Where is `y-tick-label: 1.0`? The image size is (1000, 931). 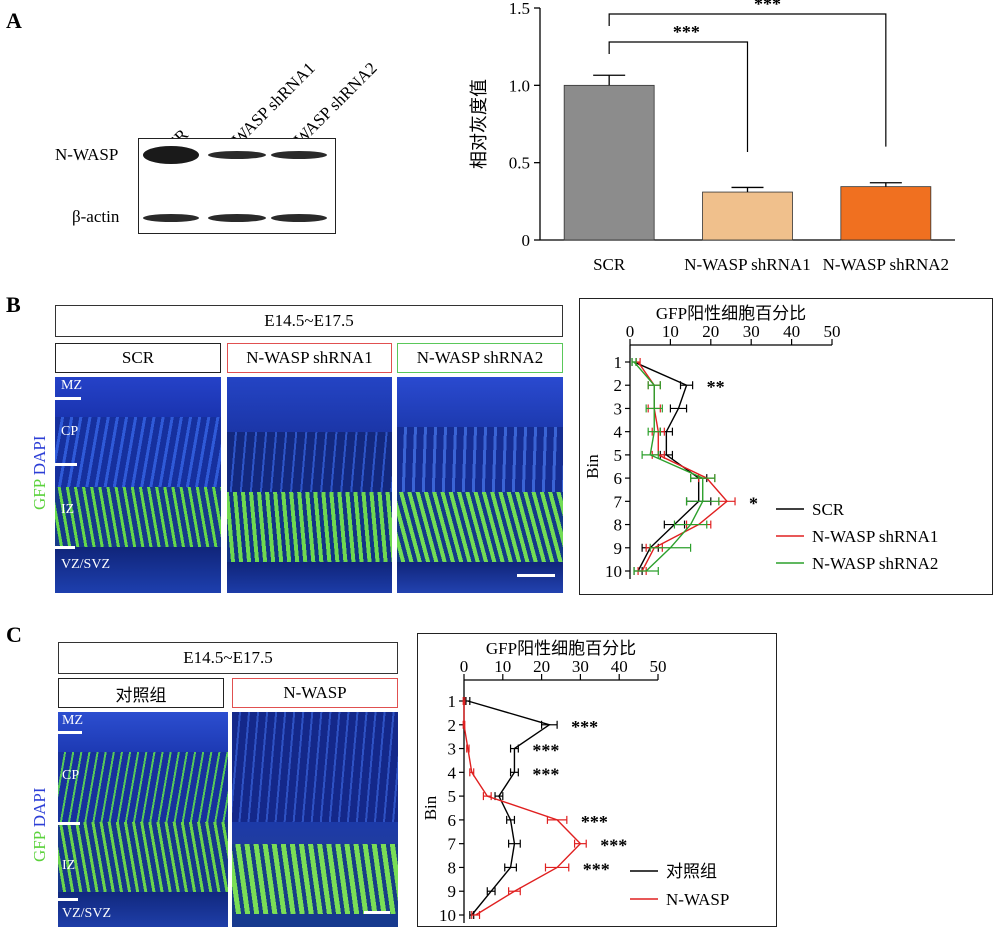
y-tick-label: 1.0 is located at coordinates (519, 85).